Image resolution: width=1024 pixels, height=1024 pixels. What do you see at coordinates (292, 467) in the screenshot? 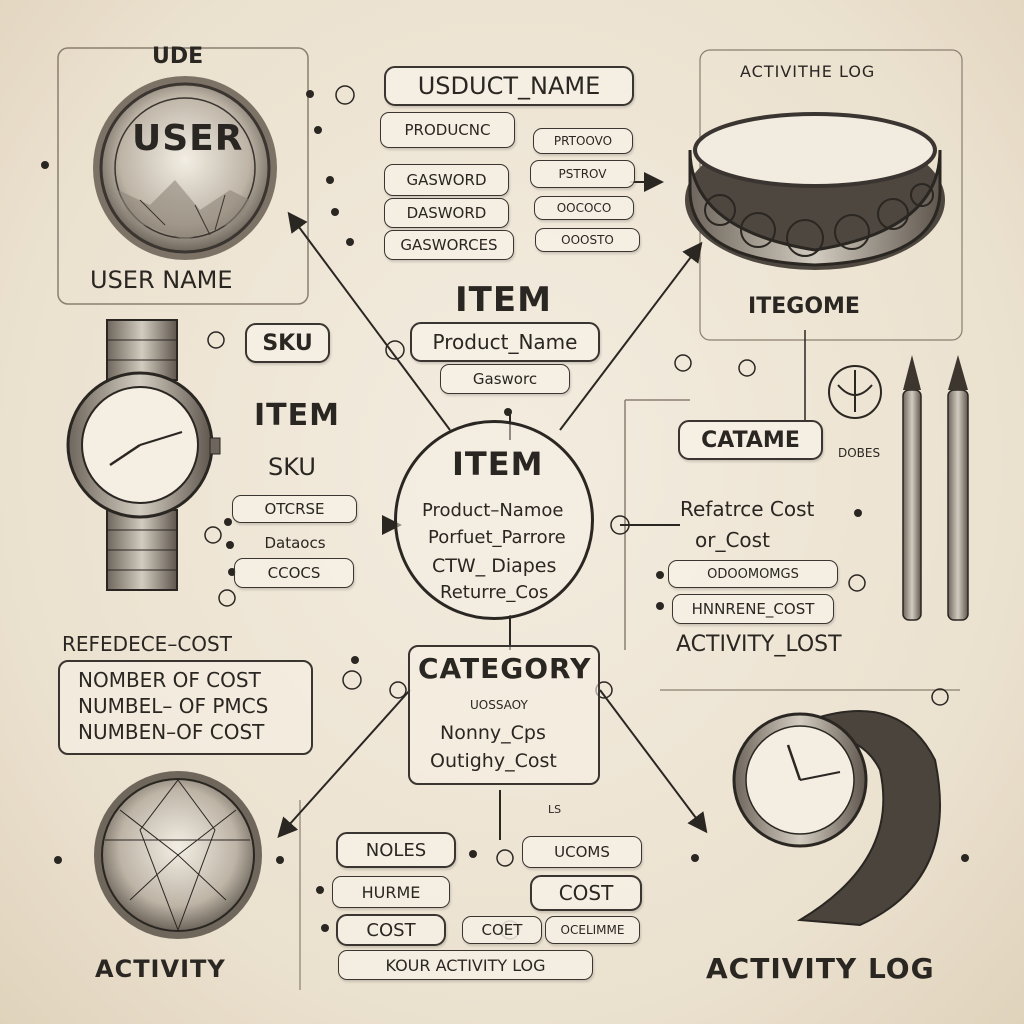
I see `left-sku-label: SKU` at bounding box center [292, 467].